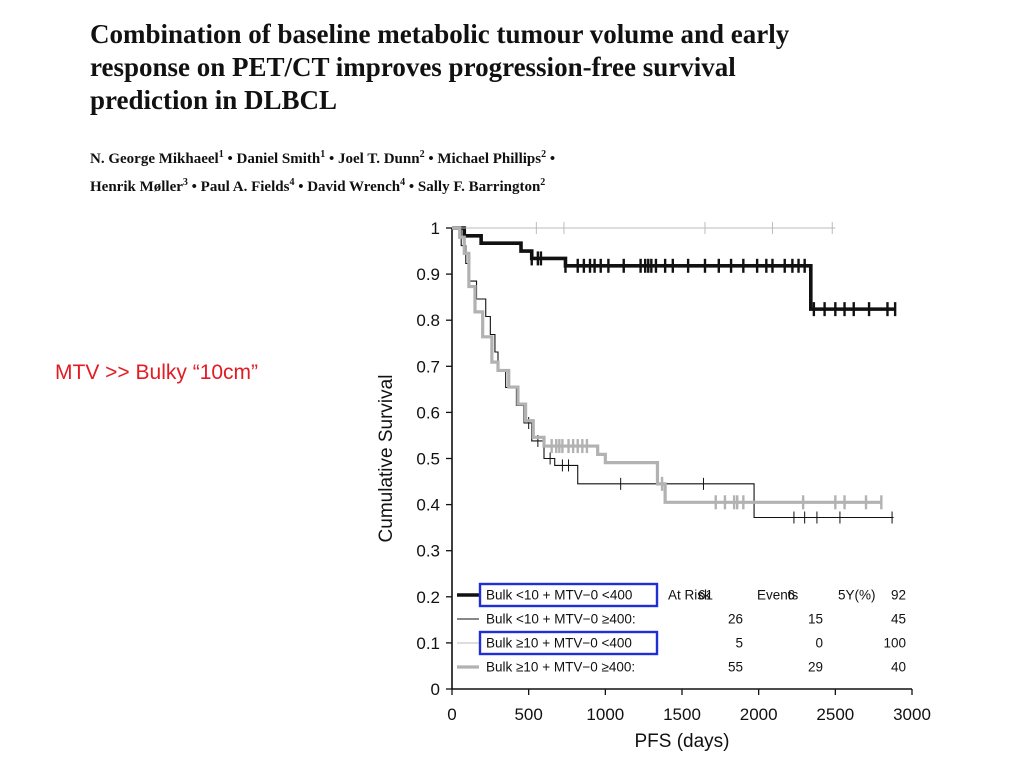 The width and height of the screenshot is (1024, 768). What do you see at coordinates (428, 366) in the screenshot?
I see `y-tick-label: 0.7` at bounding box center [428, 366].